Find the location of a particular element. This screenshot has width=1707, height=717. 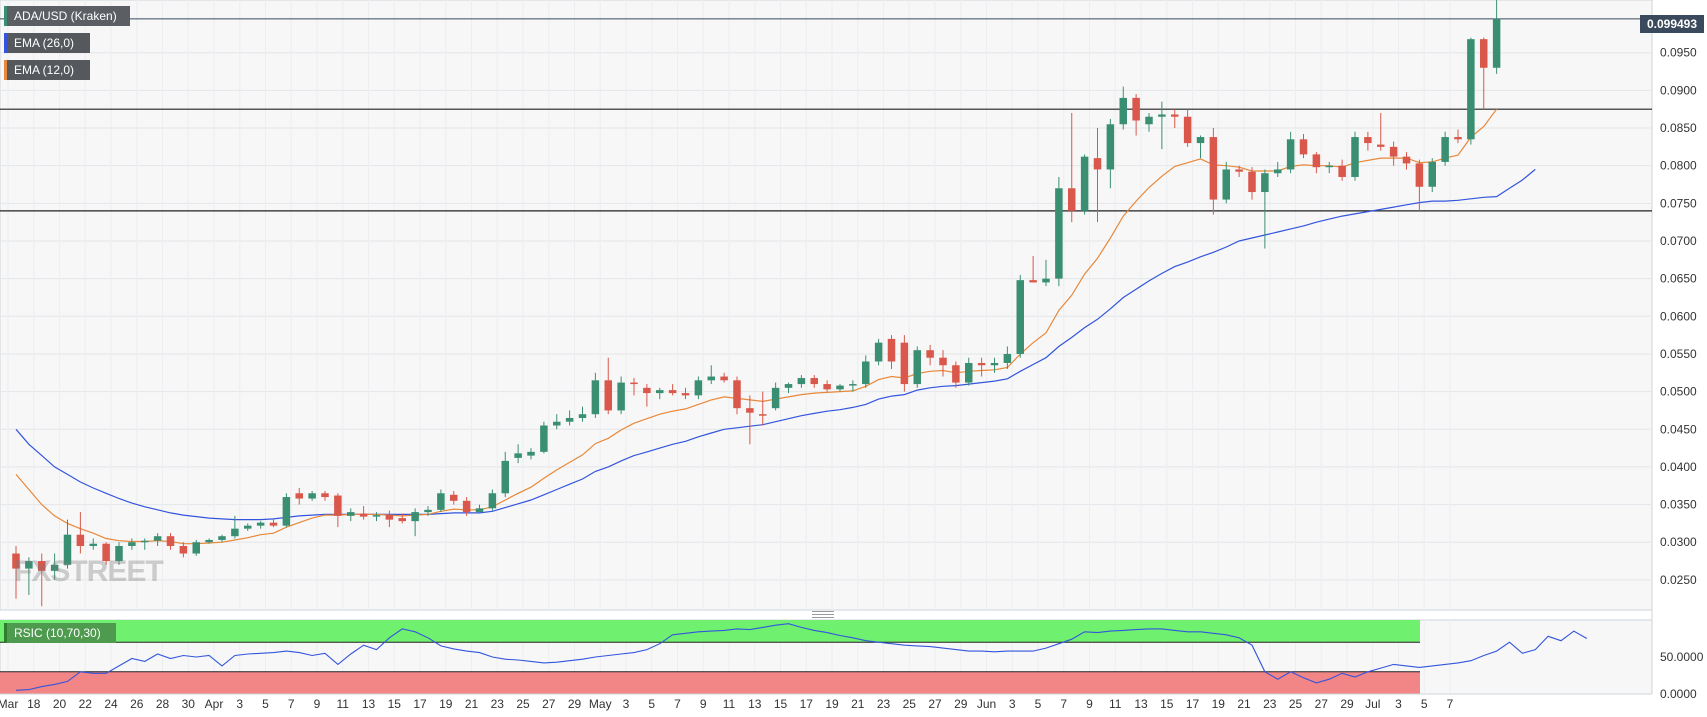

legend-rsi: RSIC (10,70,30) is located at coordinates (60, 633).